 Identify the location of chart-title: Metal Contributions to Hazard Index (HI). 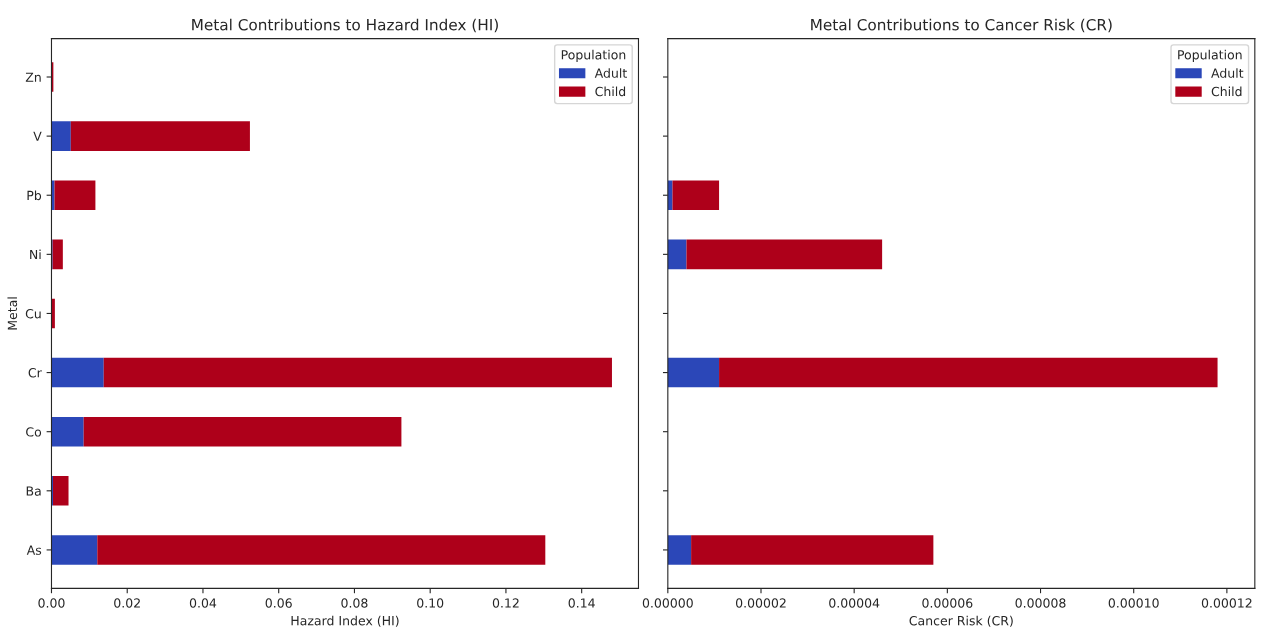
(345, 25).